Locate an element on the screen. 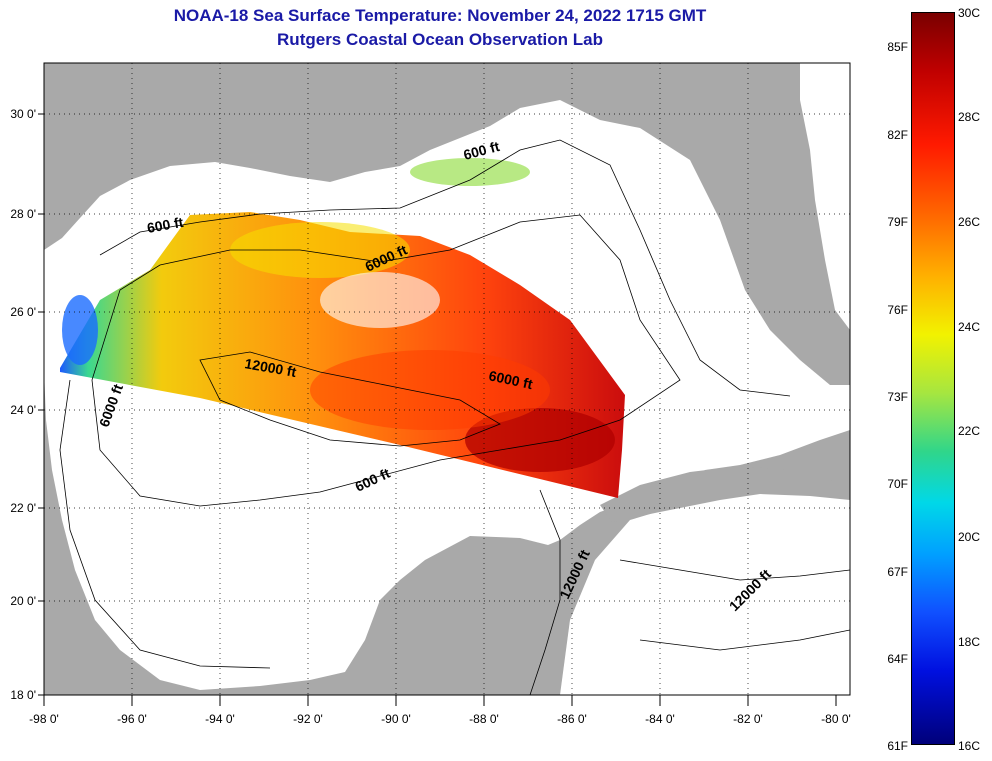  colorbar-label-70f: 70F is located at coordinates (897, 484).